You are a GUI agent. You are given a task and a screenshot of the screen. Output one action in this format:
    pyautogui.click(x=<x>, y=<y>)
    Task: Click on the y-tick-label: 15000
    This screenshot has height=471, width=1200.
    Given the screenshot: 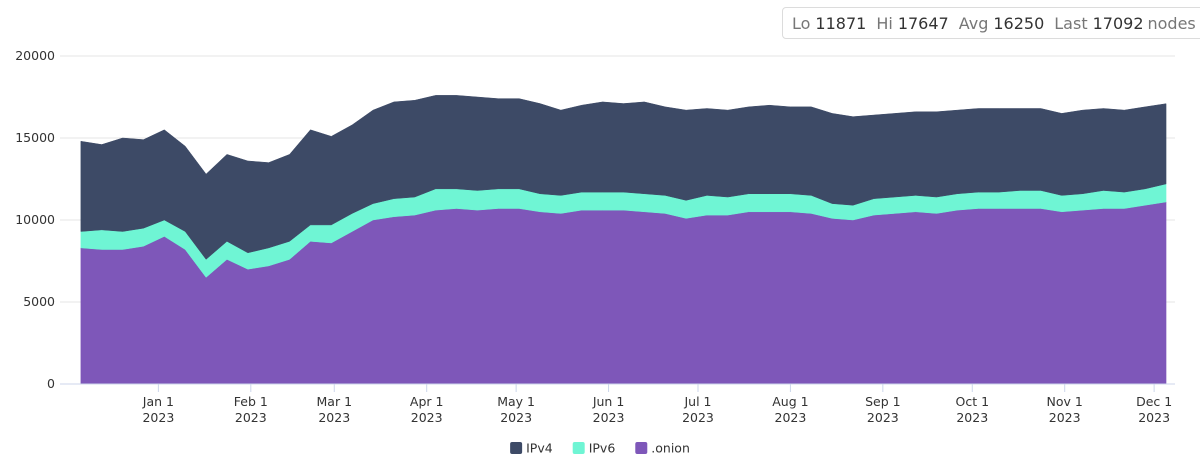 What is the action you would take?
    pyautogui.click(x=35, y=137)
    